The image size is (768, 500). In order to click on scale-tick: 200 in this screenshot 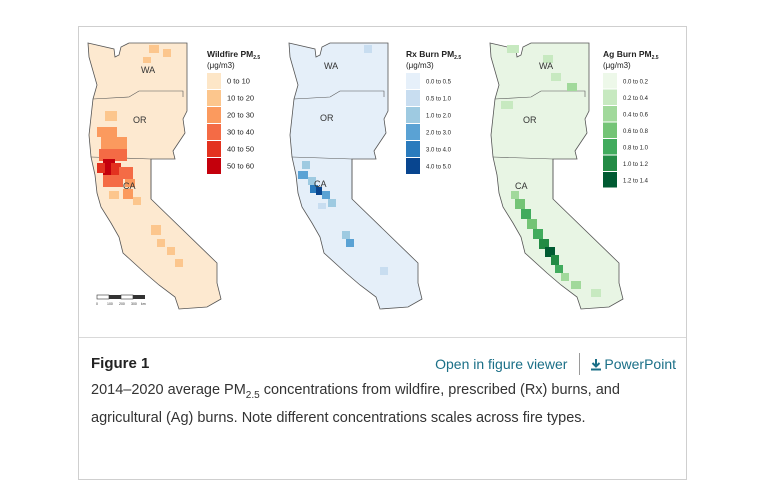, I will do `click(122, 304)`.